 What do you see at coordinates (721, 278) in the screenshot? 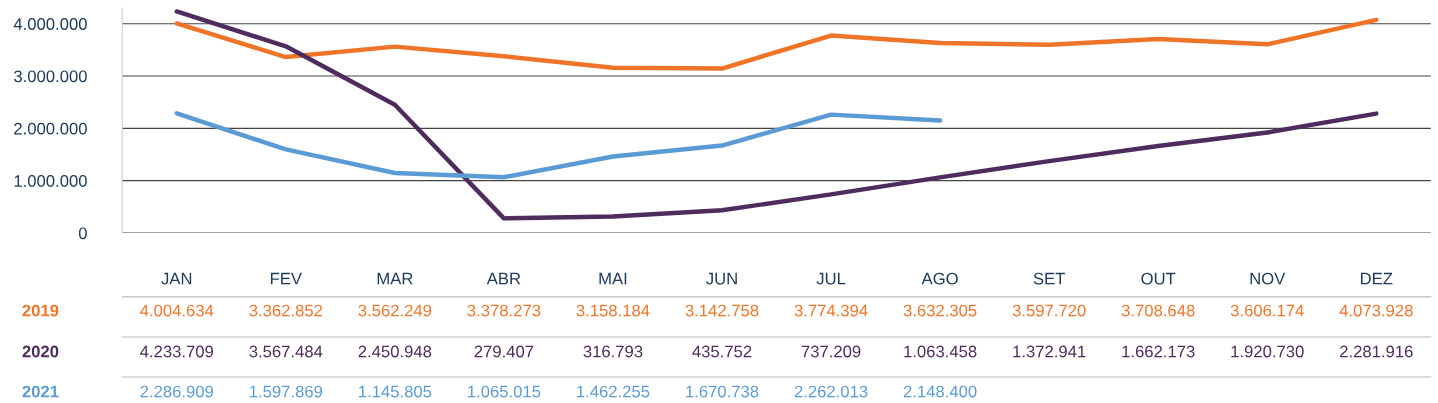
I see `x-tick-label: JUN` at bounding box center [721, 278].